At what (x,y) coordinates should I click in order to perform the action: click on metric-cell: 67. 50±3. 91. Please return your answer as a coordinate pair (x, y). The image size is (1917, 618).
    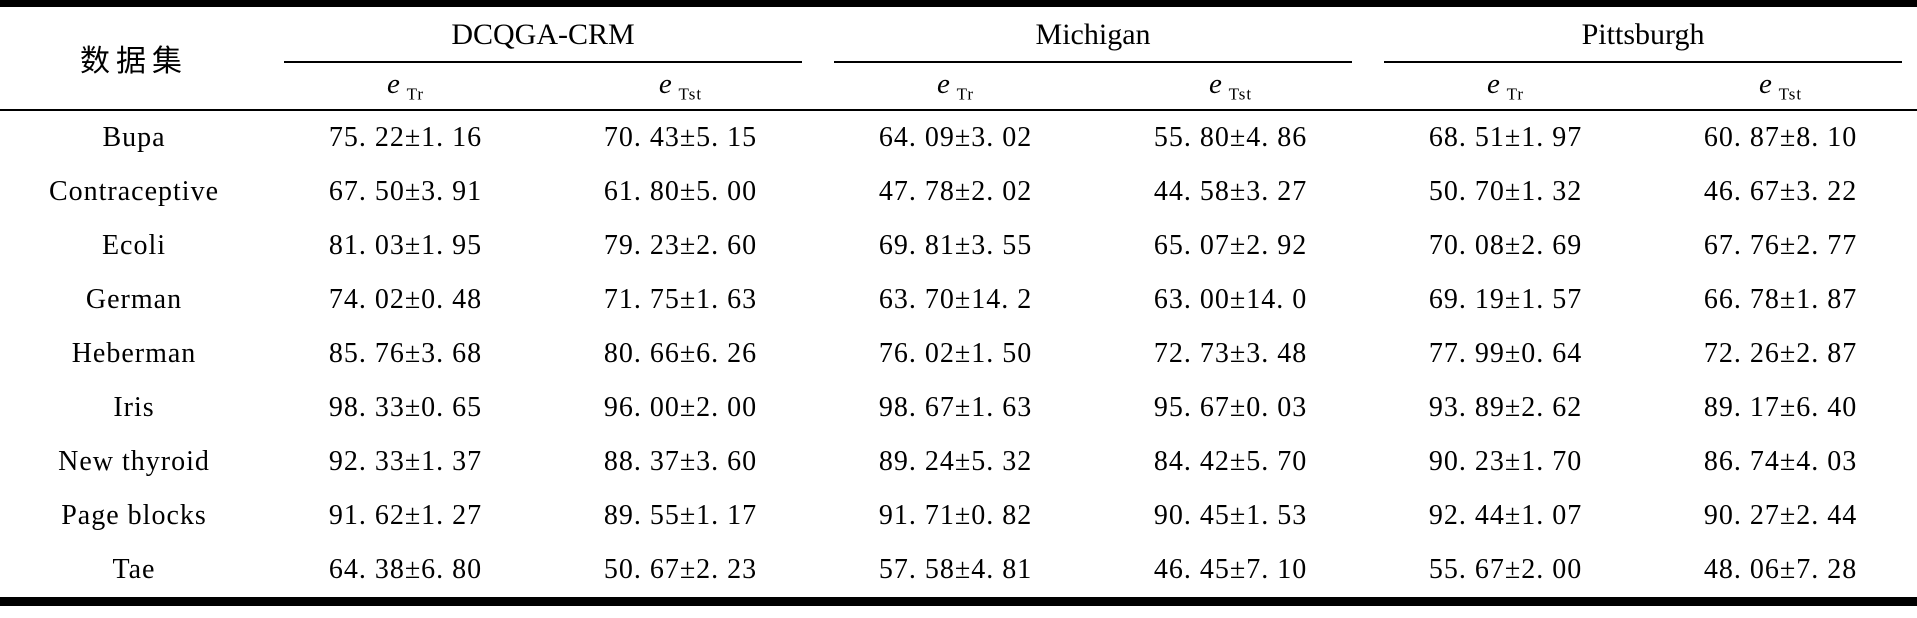
    Looking at the image, I should click on (405, 191).